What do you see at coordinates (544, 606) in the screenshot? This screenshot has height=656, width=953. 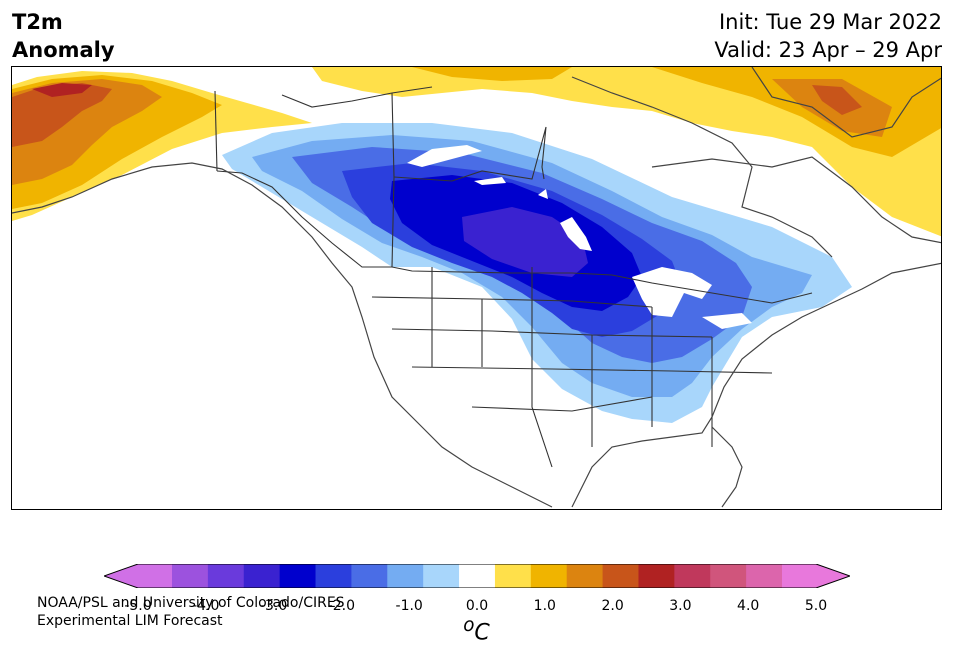 I see `colorbar-tick-label: 1.0` at bounding box center [544, 606].